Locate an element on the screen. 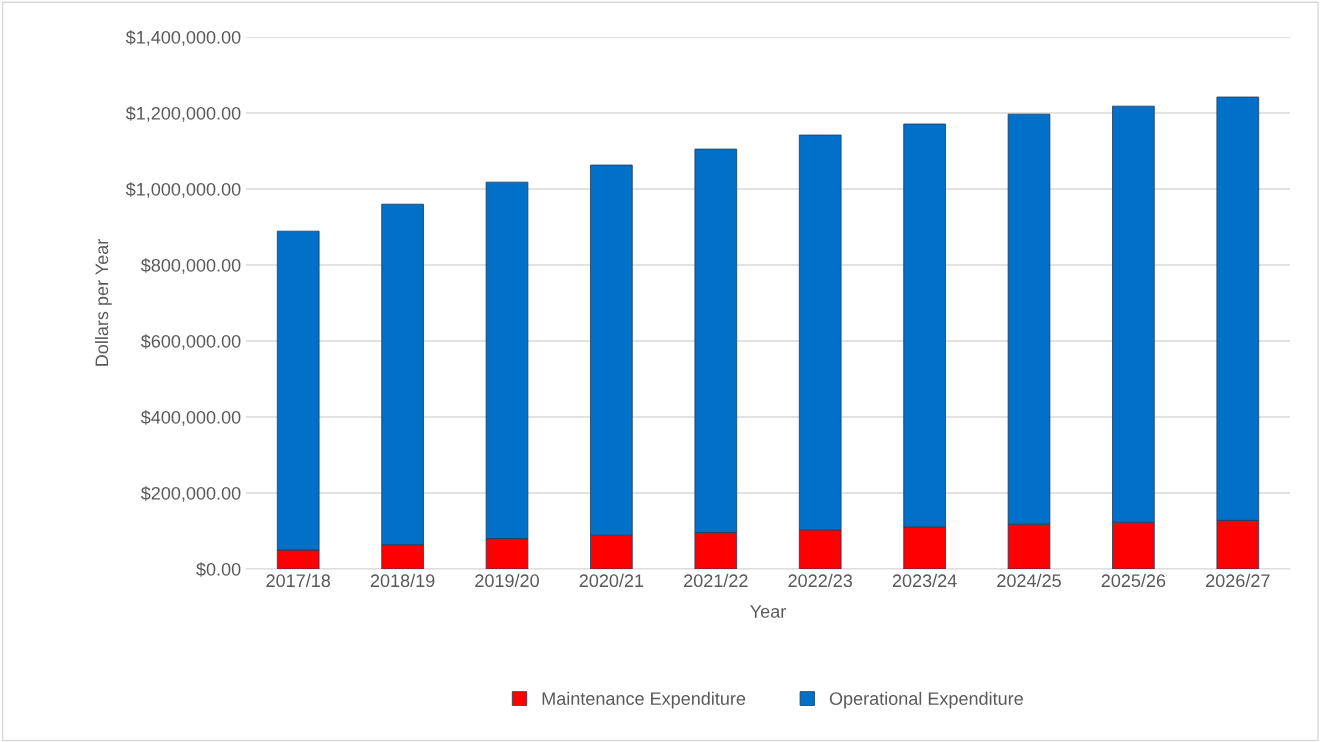 This screenshot has height=742, width=1322. y-tick-label: $1,200,000.00 is located at coordinates (183, 114).